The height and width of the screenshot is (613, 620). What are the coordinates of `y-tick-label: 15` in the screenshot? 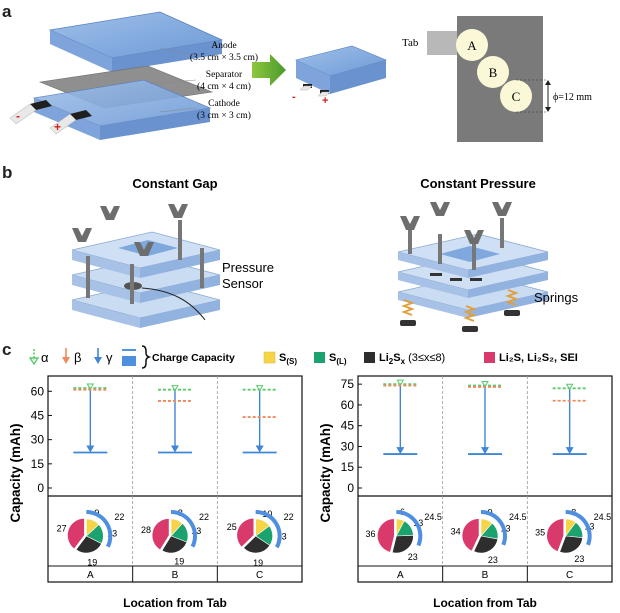 It's located at (38, 464).